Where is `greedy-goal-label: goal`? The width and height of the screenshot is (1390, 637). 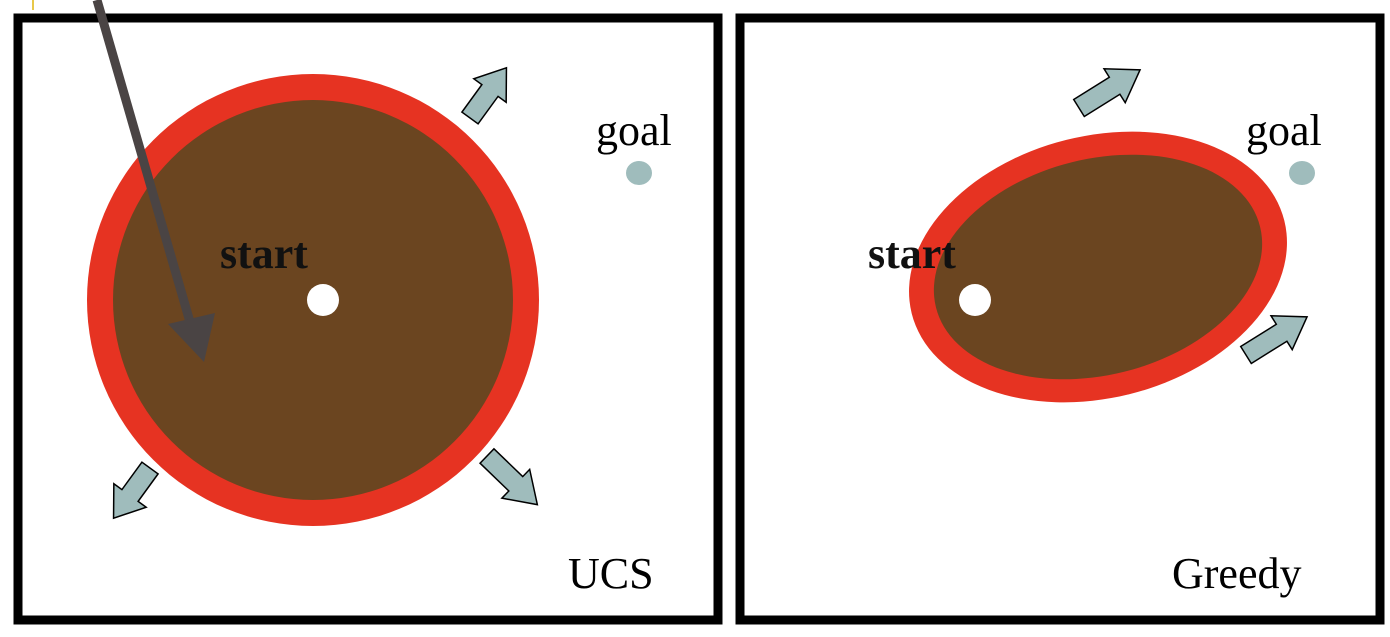
greedy-goal-label: goal is located at coordinates (1284, 130).